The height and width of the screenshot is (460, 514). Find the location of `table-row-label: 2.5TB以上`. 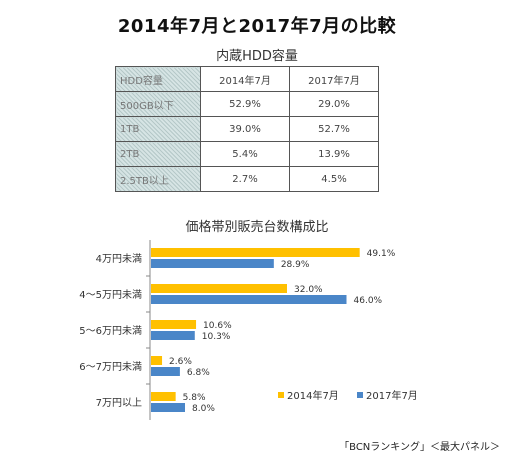

table-row-label: 2.5TB以上 is located at coordinates (158, 179).